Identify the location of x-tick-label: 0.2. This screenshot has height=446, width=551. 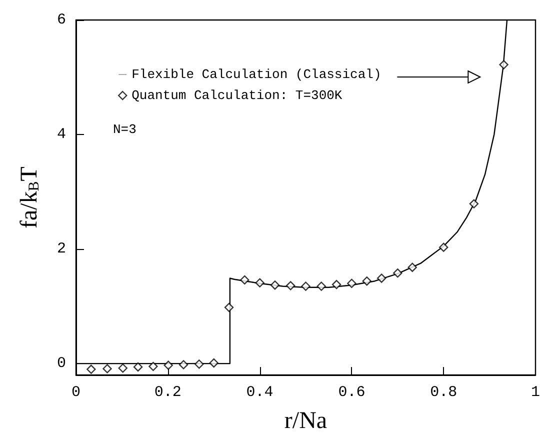
(168, 392).